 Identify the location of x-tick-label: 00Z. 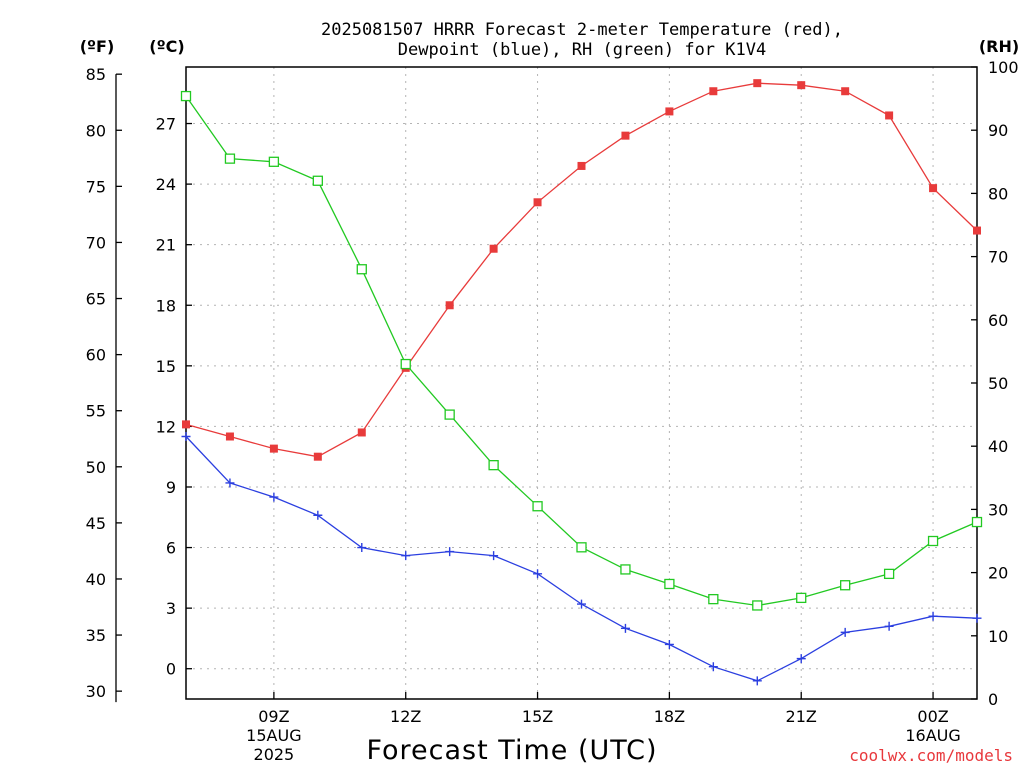
(932, 716).